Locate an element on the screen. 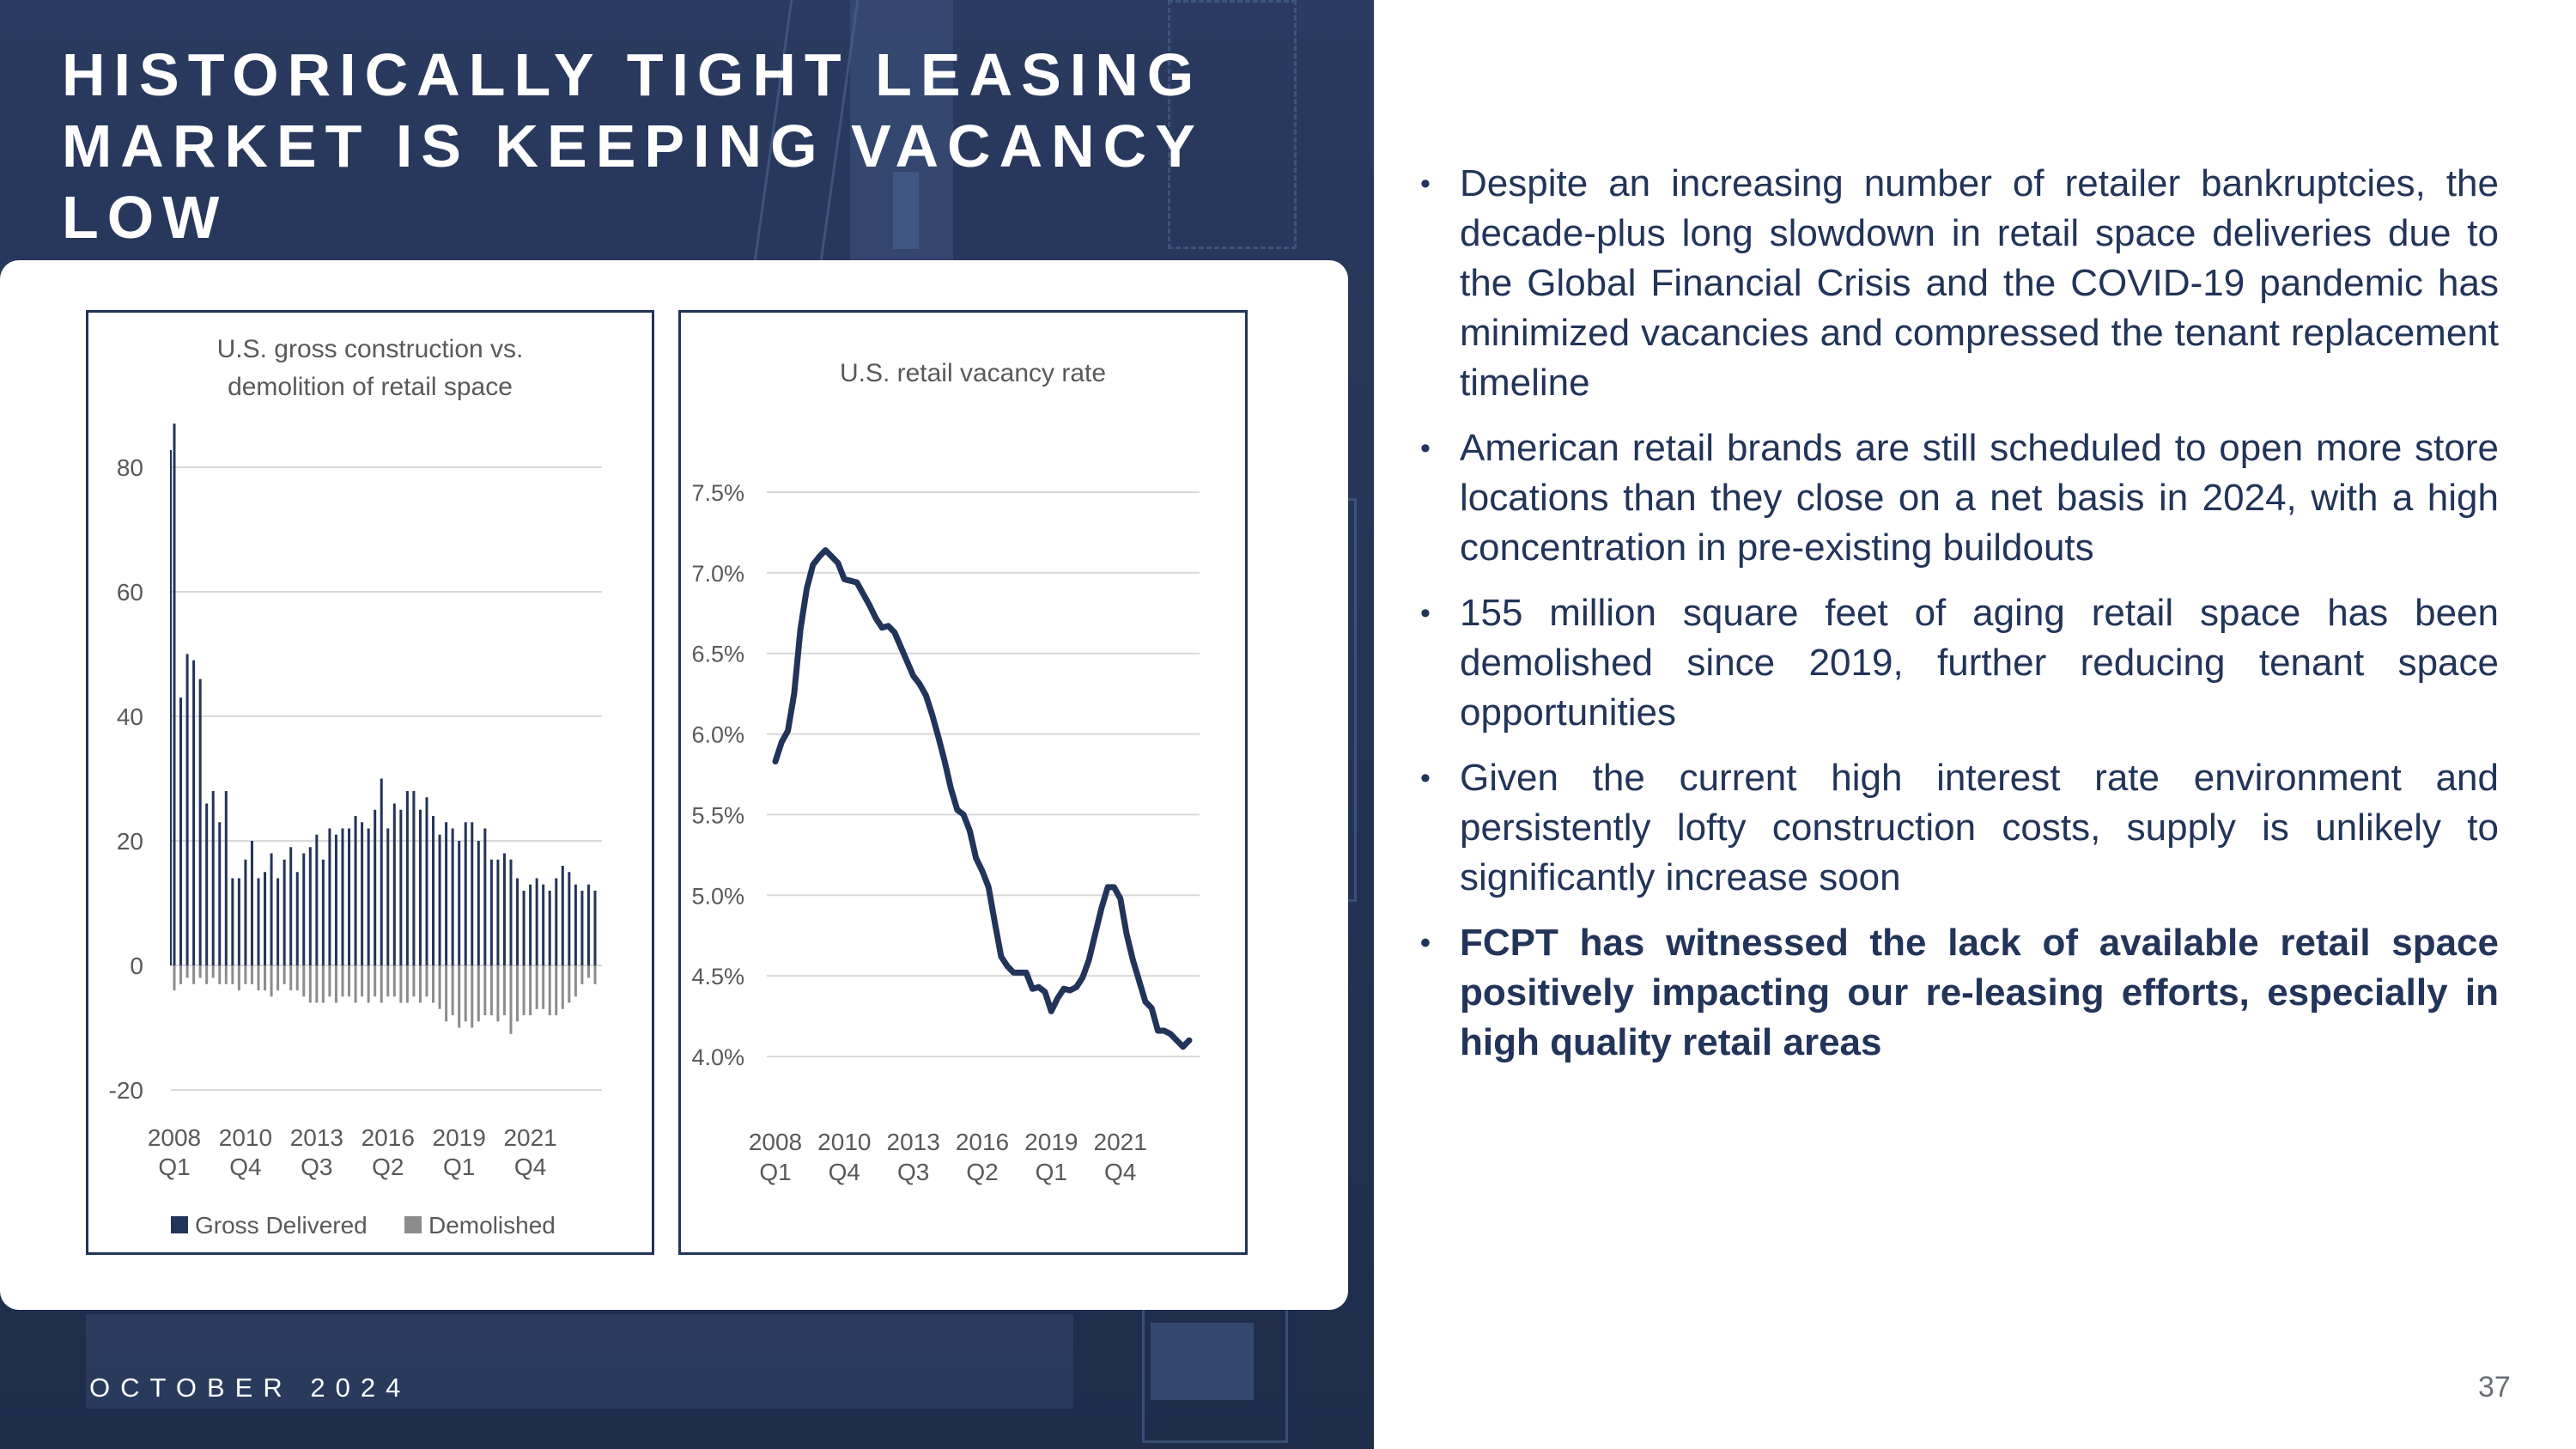 The height and width of the screenshot is (1449, 2576). title-line: HISTORICALLY TIGHT LEASING is located at coordinates (632, 74).